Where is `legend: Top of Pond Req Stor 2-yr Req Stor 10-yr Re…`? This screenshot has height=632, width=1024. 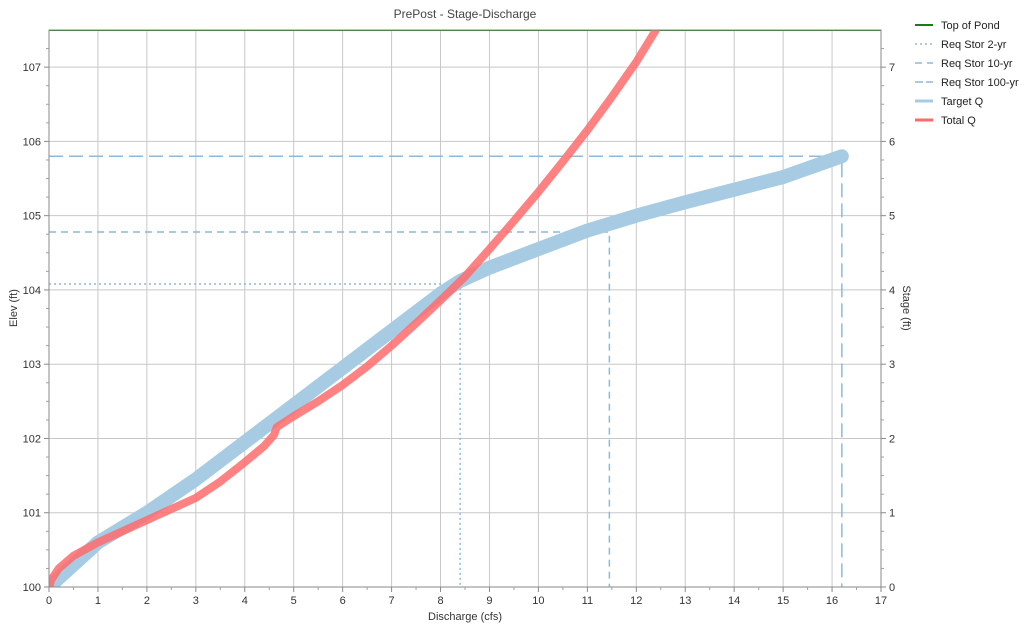
legend: Top of Pond Req Stor 2-yr Req Stor 10-yr Re… is located at coordinates (967, 73).